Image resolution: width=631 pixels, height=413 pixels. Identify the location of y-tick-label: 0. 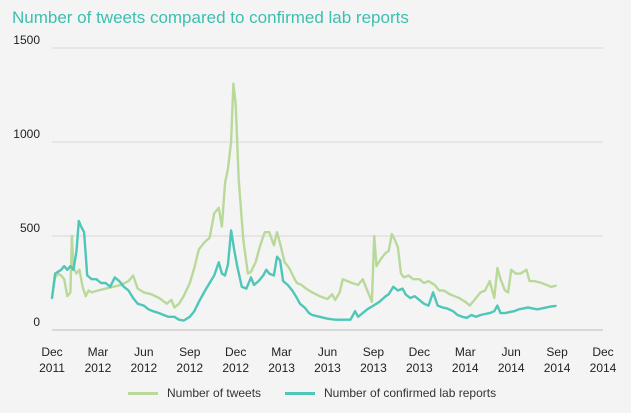
(36, 322).